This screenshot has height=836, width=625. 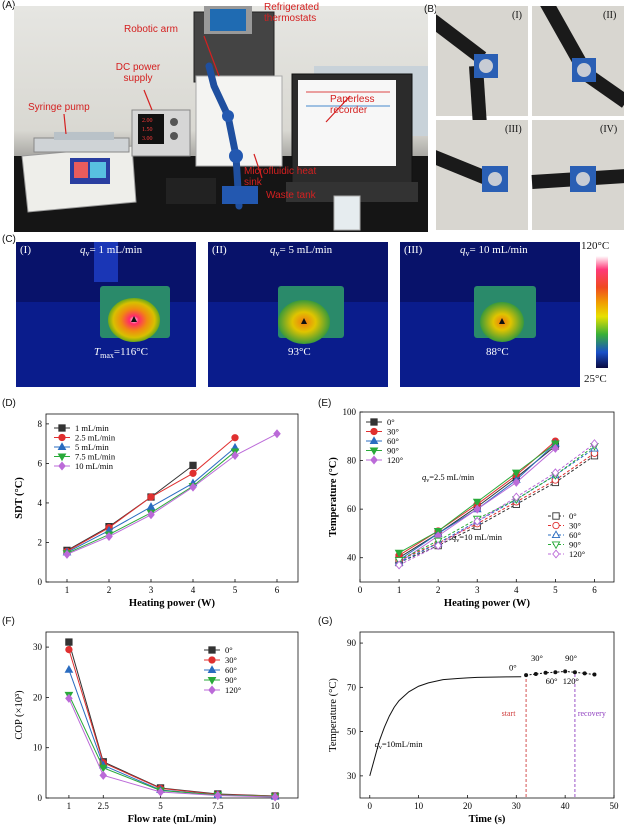 What do you see at coordinates (333, 497) in the screenshot?
I see `y-axis-label: Temperature (°C)` at bounding box center [333, 497].